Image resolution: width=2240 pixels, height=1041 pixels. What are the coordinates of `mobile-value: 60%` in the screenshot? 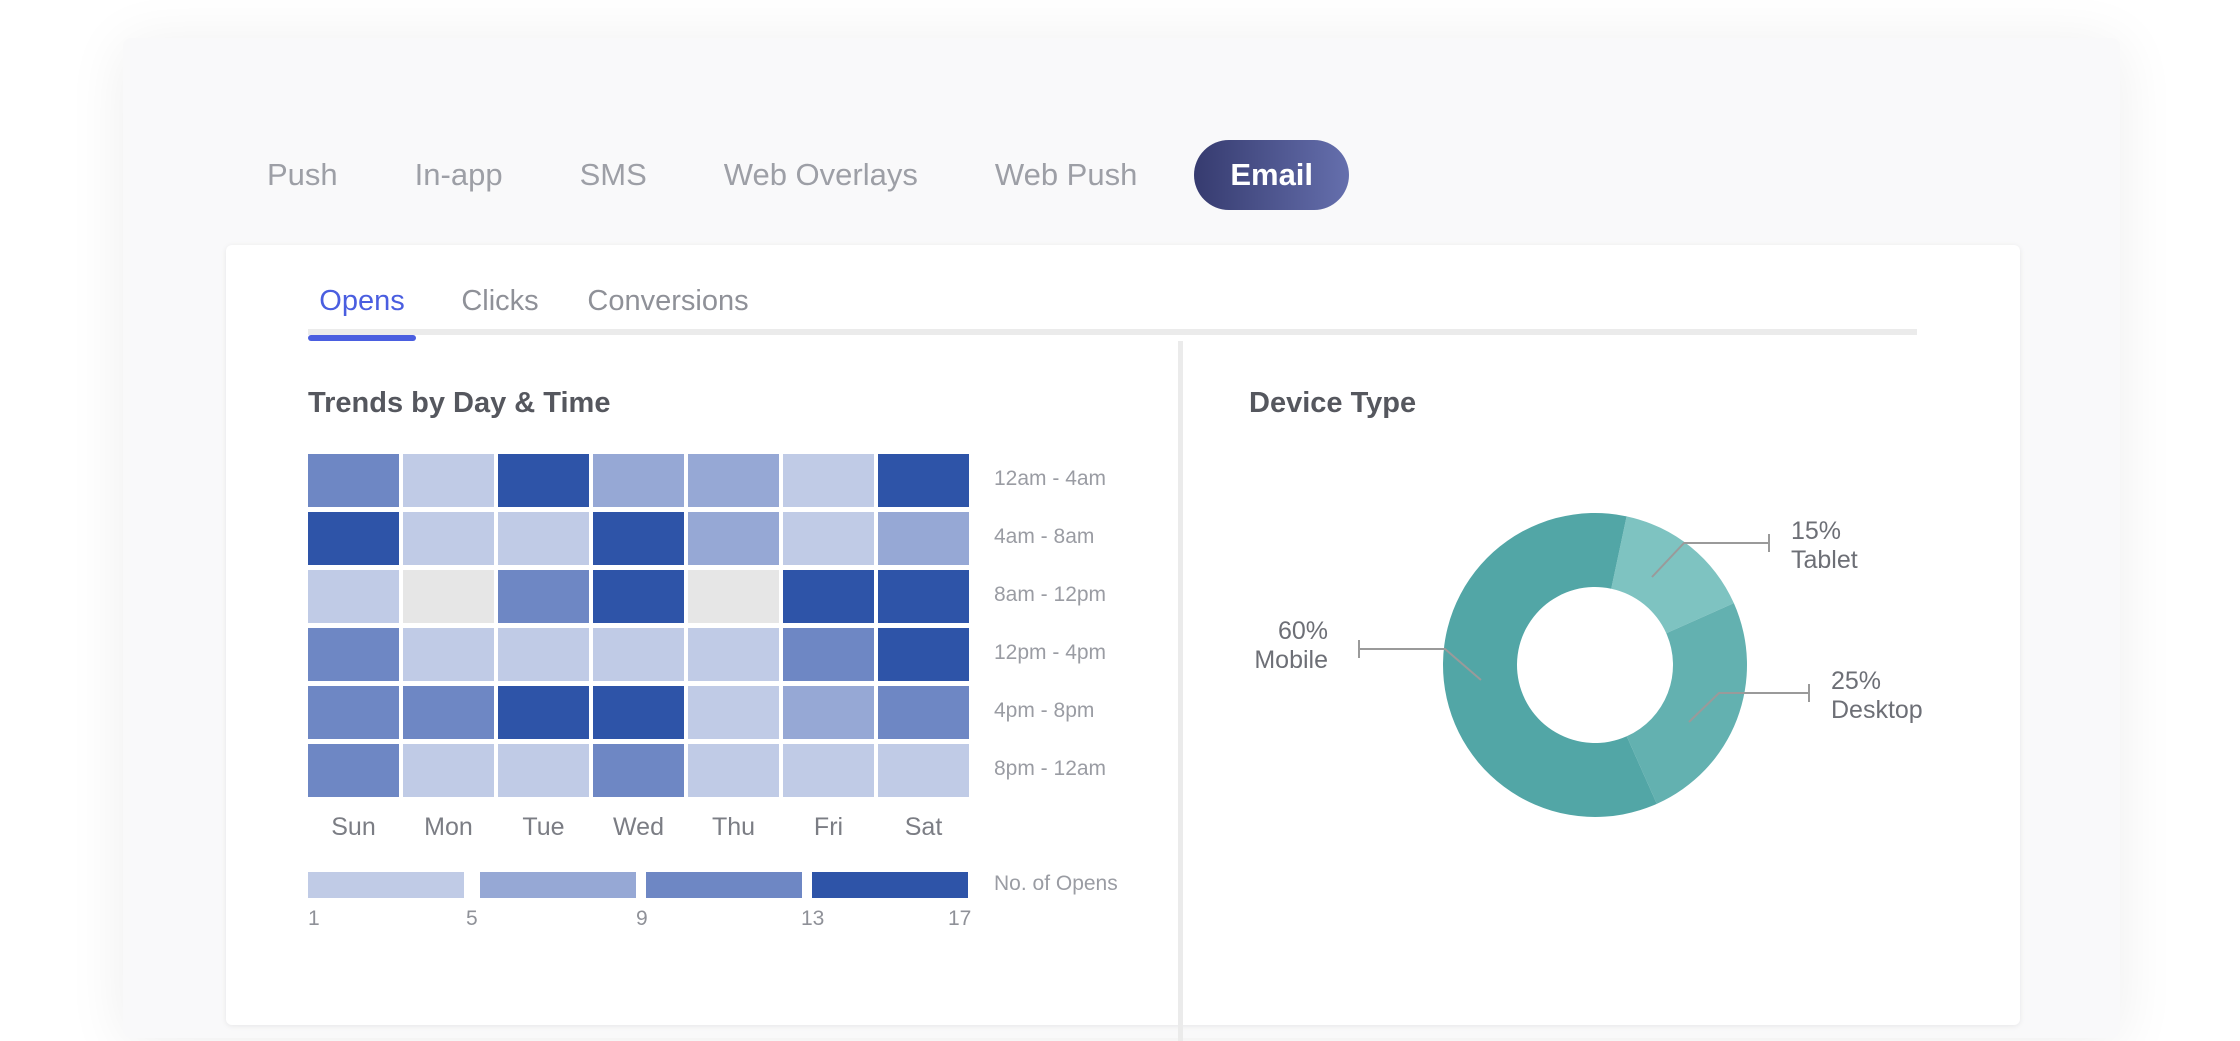 It's located at (1302, 631).